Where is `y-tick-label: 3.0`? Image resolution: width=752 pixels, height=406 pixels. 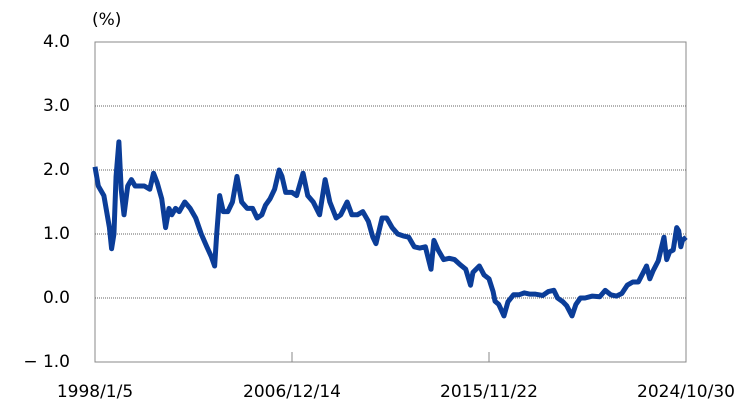 y-tick-label: 3.0 is located at coordinates (56, 106).